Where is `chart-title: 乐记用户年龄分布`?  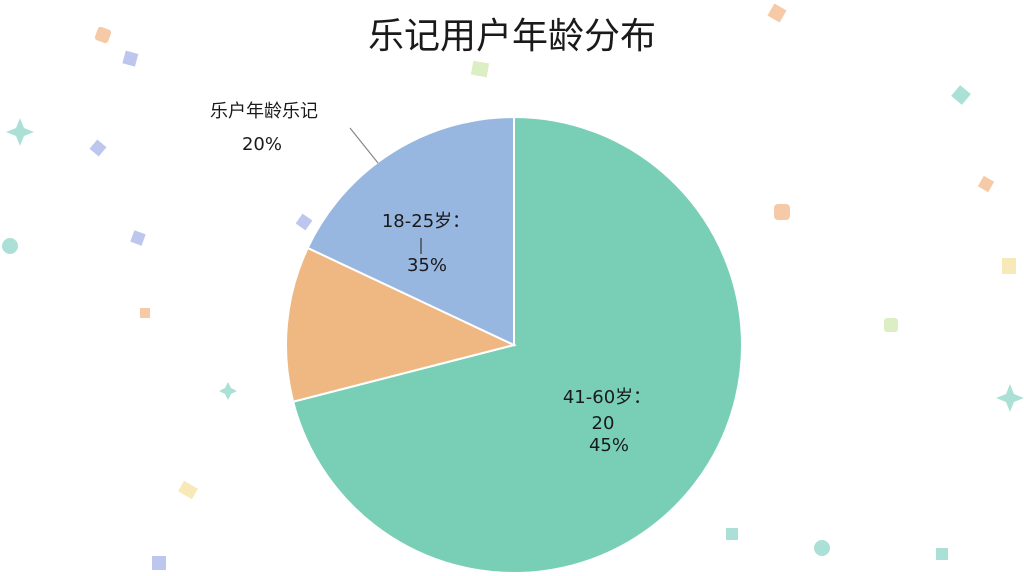
chart-title: 乐记用户年龄分布 is located at coordinates (512, 36).